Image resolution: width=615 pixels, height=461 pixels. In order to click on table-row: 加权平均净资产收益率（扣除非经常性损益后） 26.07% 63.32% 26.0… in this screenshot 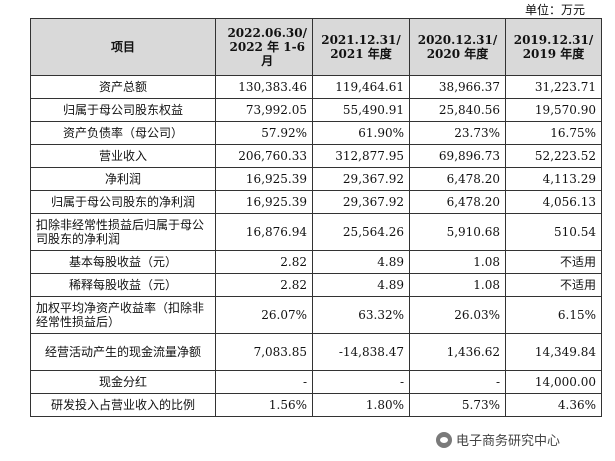, I will do `click(316, 315)`.